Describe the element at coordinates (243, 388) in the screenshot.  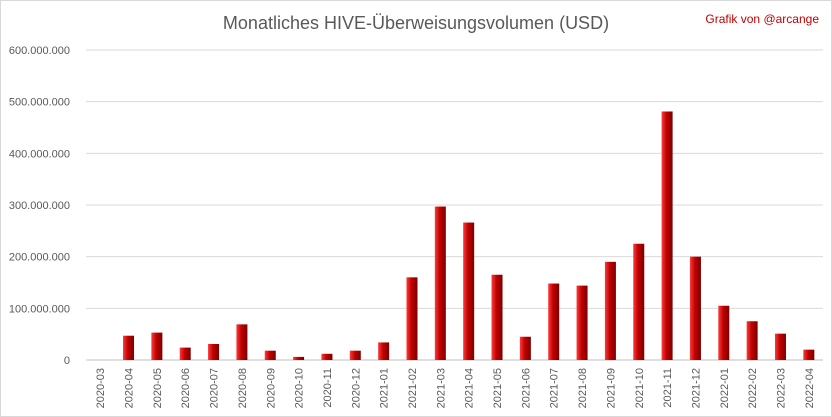
I see `x-tick-label: 2020-08` at that location.